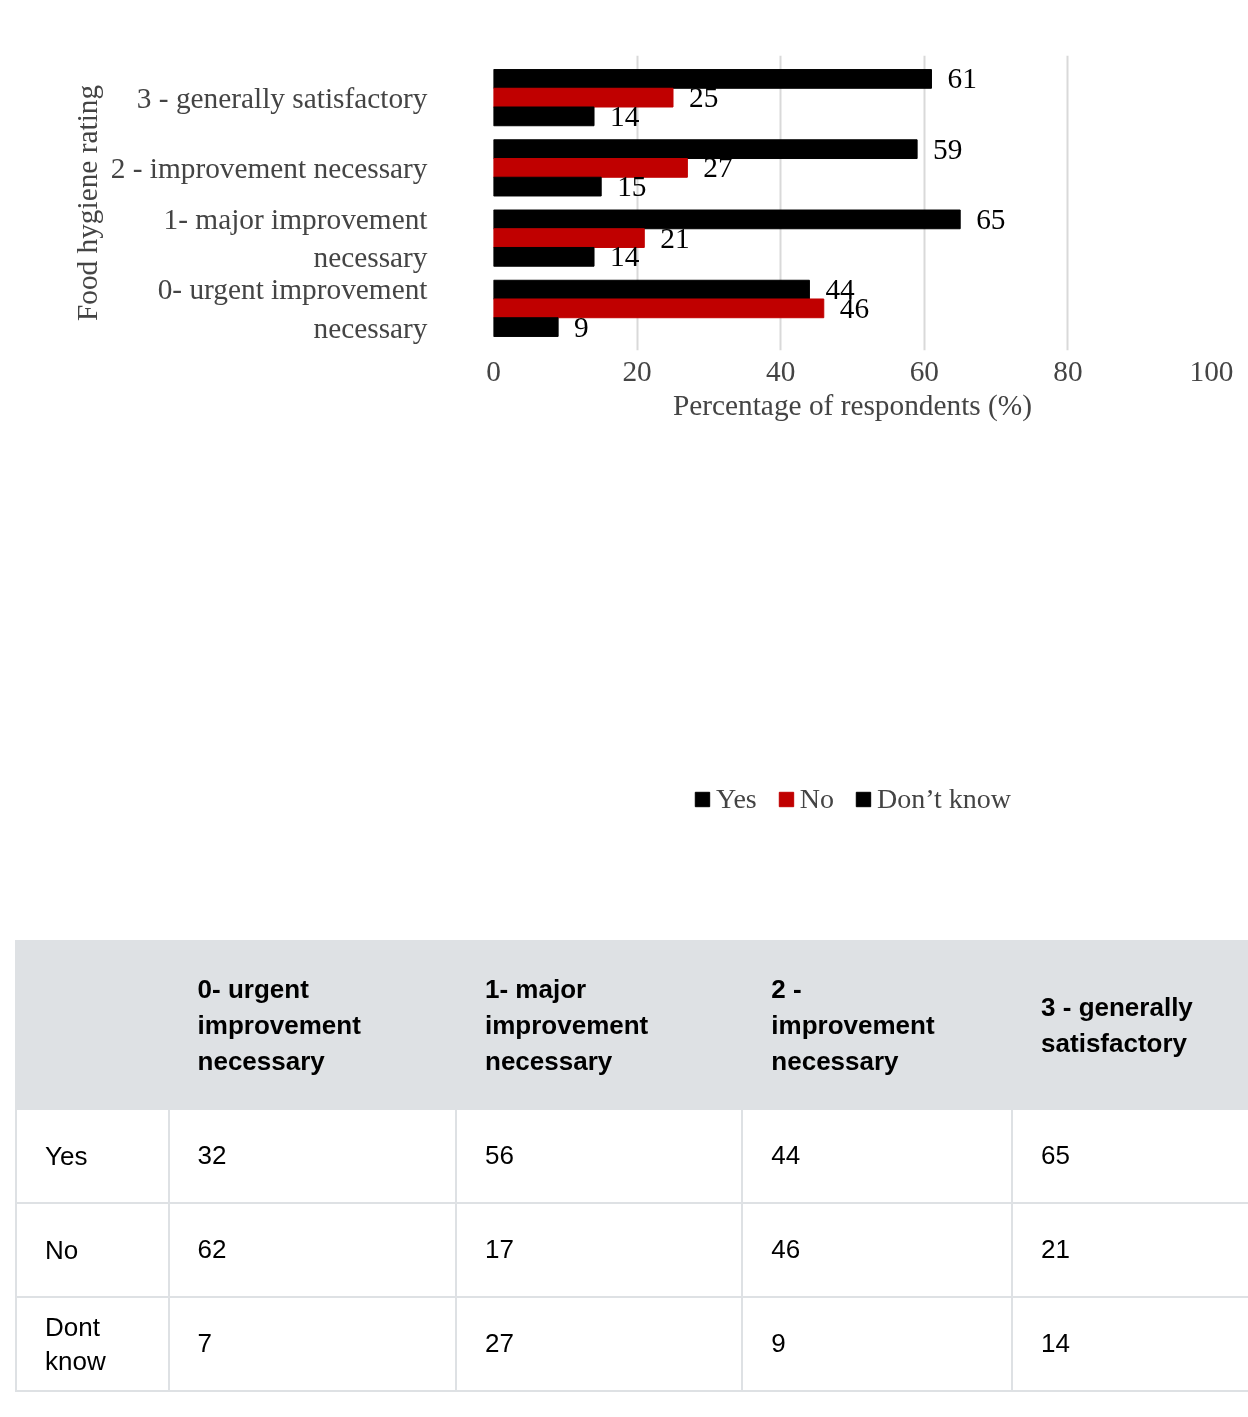  What do you see at coordinates (295, 238) in the screenshot?
I see `y-tick-label: 1- major improvement necessary` at bounding box center [295, 238].